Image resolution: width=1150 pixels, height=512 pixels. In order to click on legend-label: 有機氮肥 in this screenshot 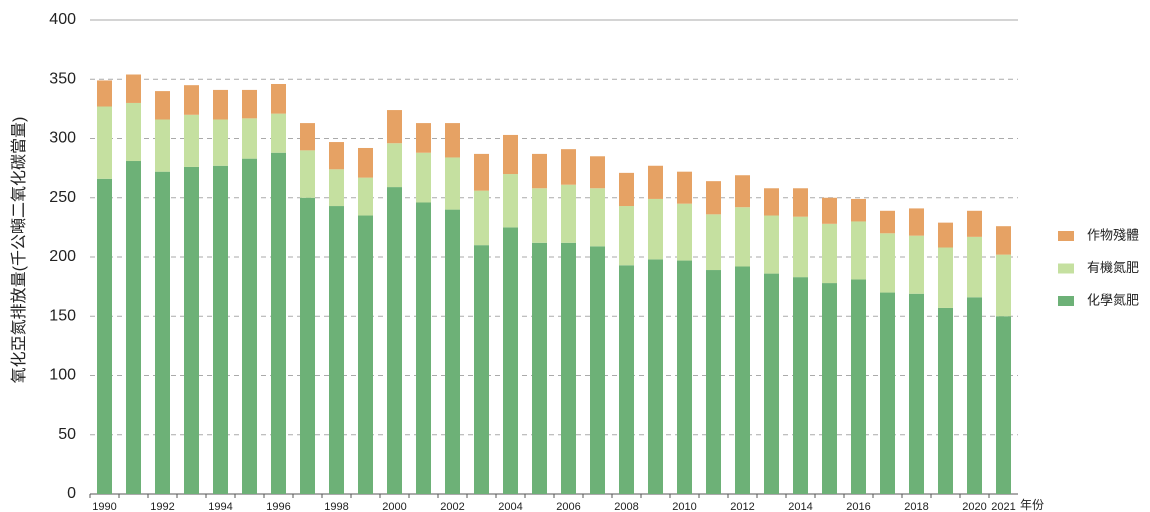, I will do `click(1113, 267)`.